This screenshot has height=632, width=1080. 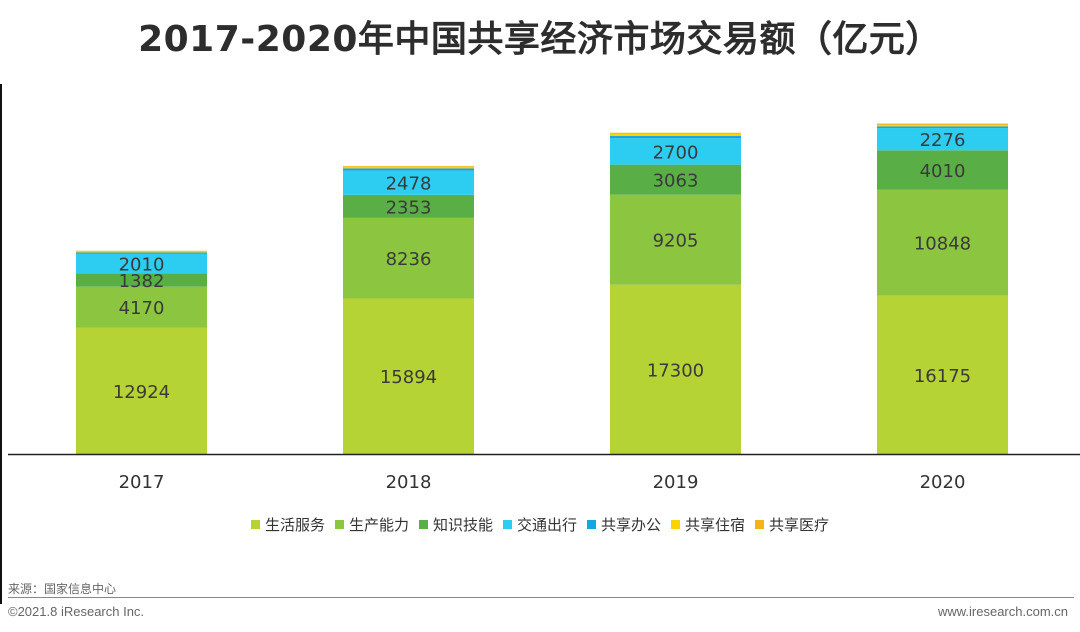 I want to click on data-label-2017-s1: 4170, so click(x=142, y=308).